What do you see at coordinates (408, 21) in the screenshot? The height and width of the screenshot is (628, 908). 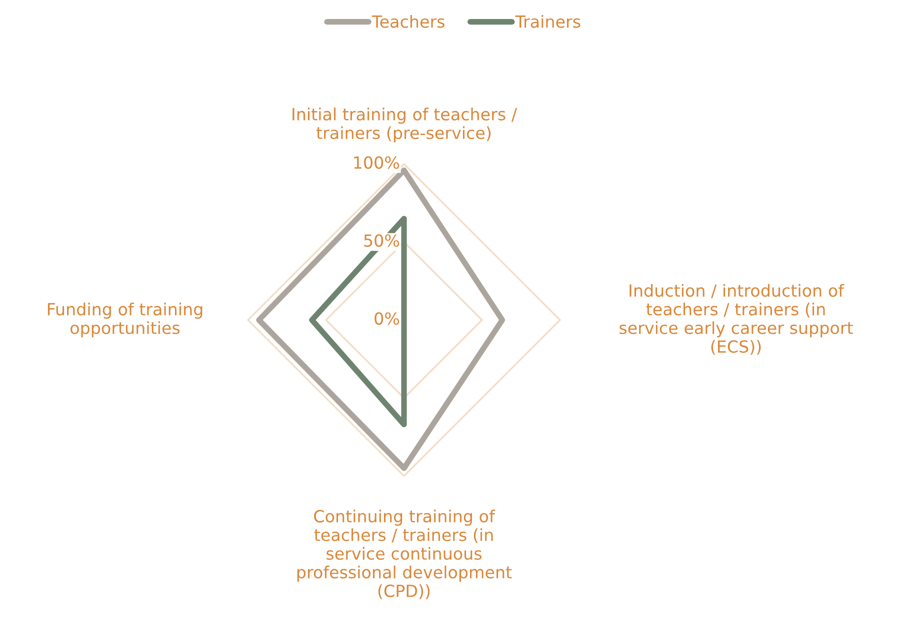 I see `legend-label: Teachers` at bounding box center [408, 21].